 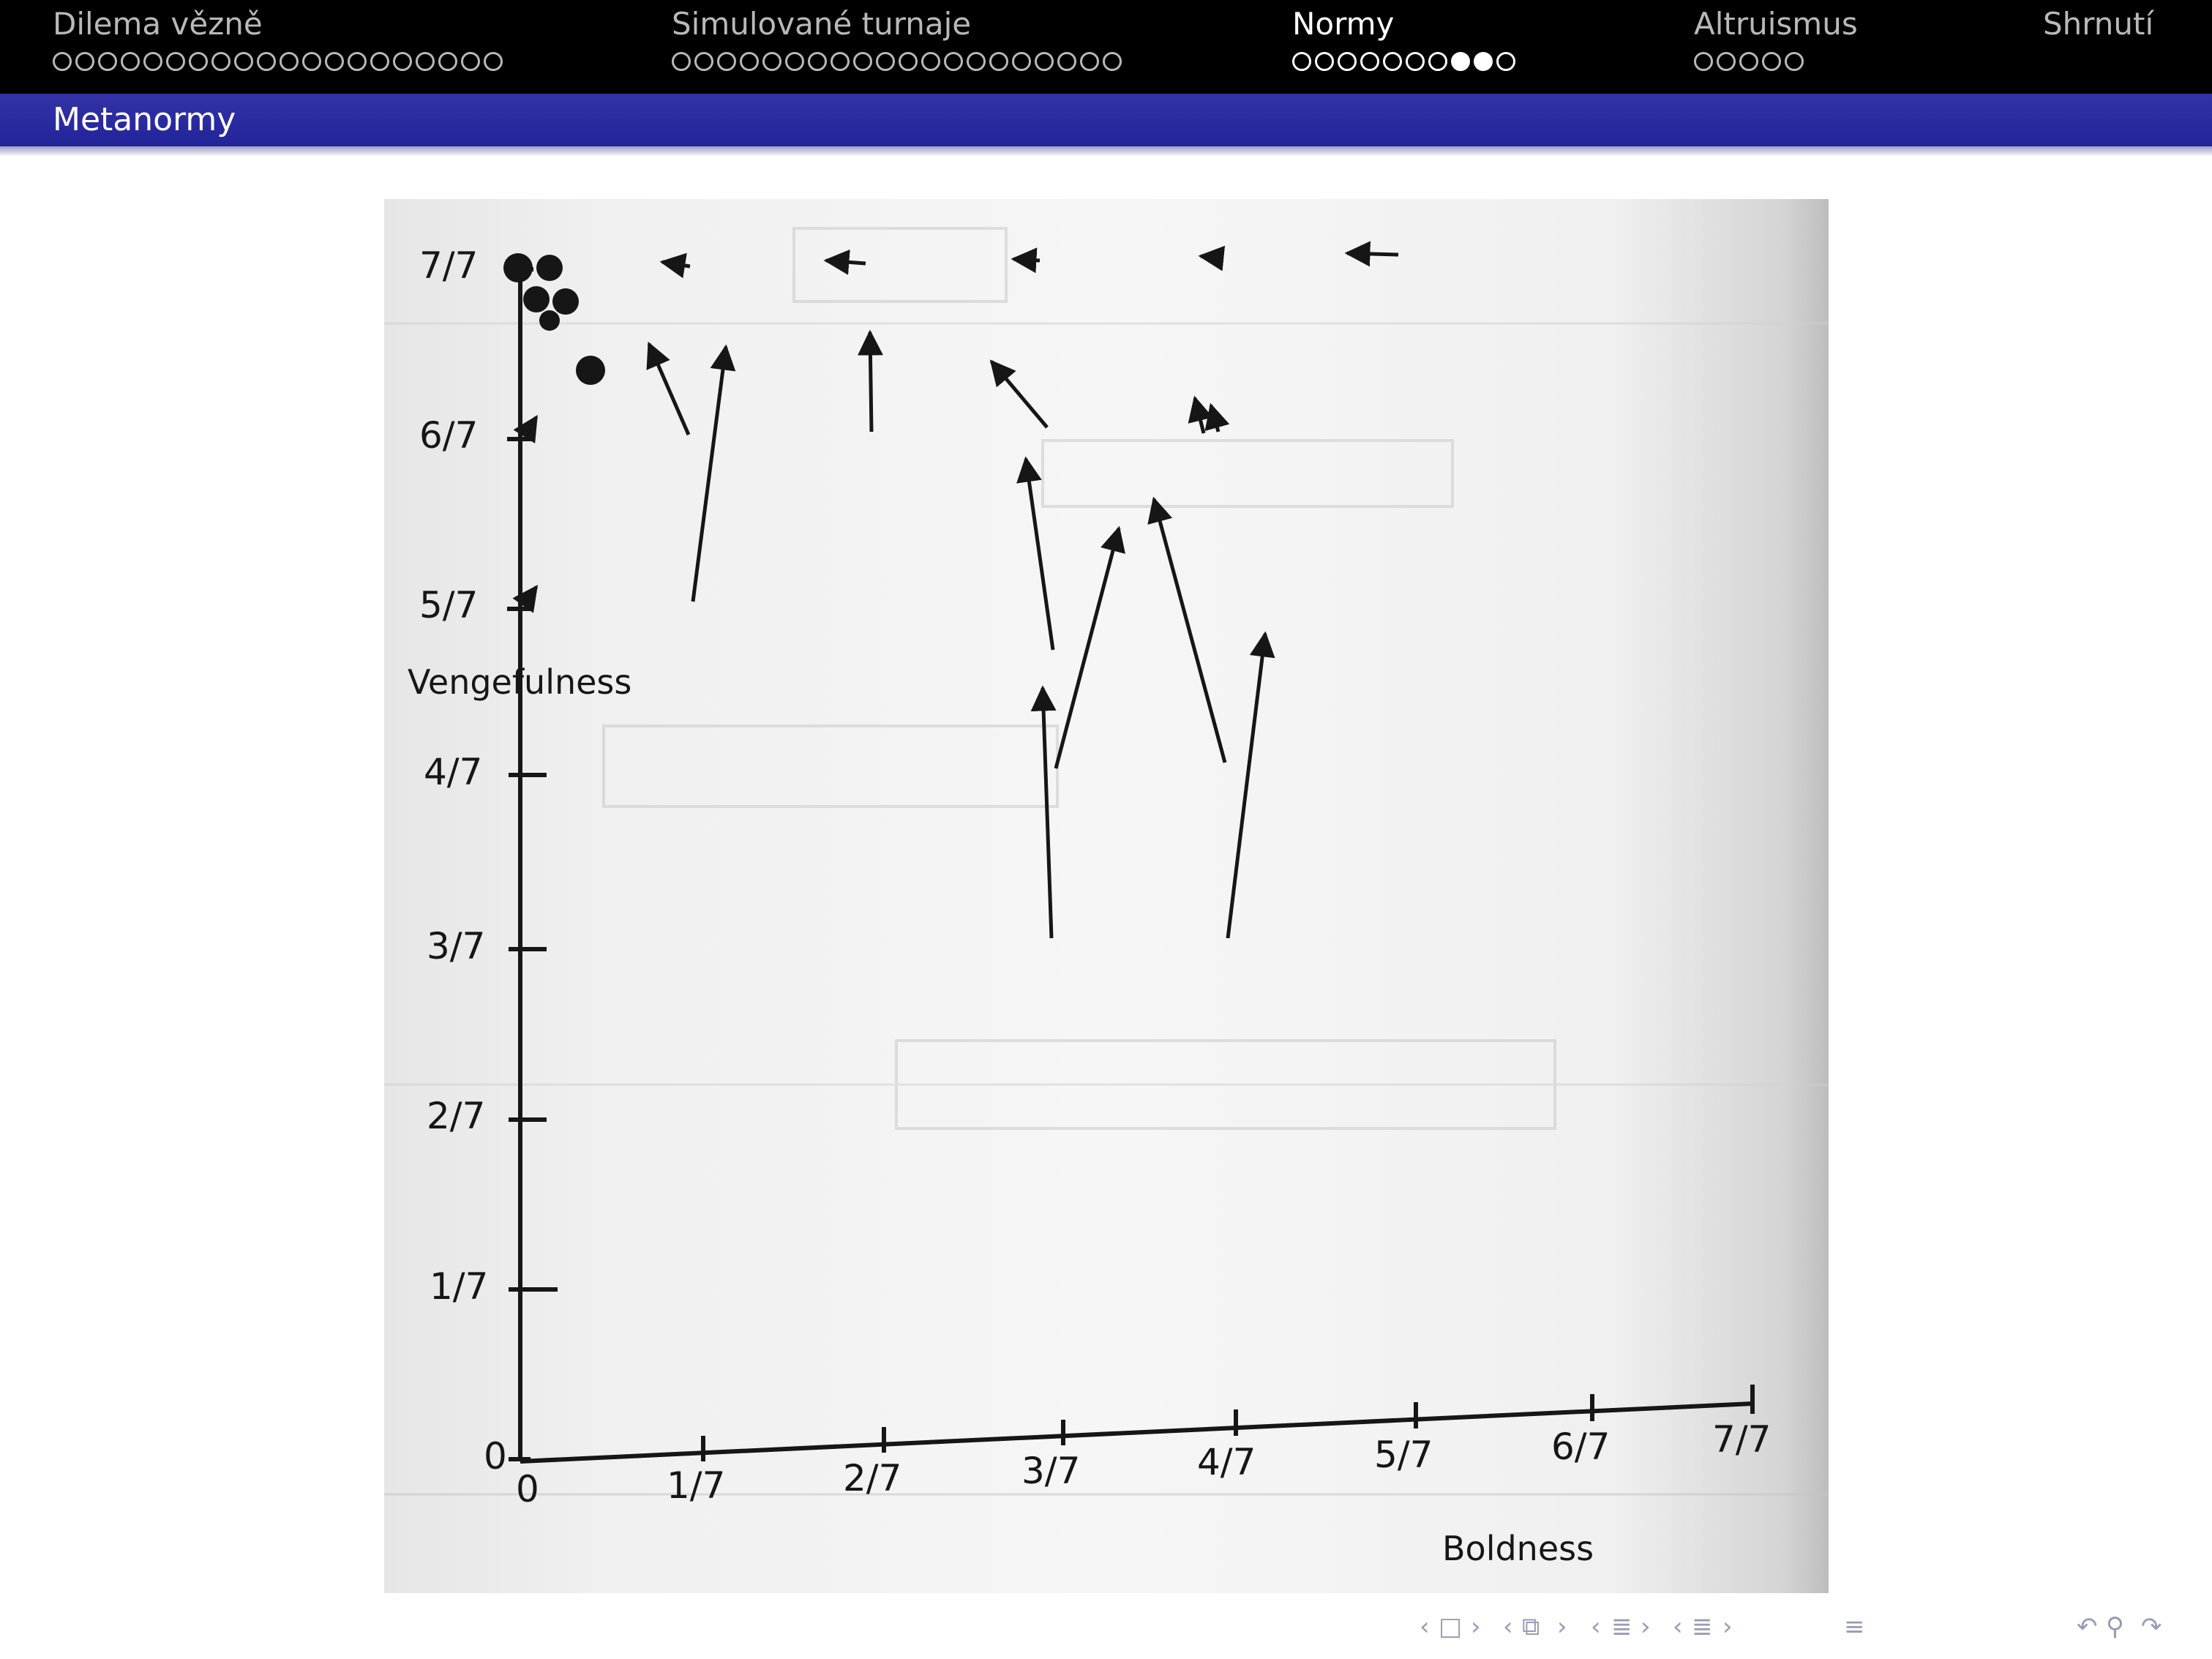 What do you see at coordinates (1343, 24) in the screenshot?
I see `section-title: Normy` at bounding box center [1343, 24].